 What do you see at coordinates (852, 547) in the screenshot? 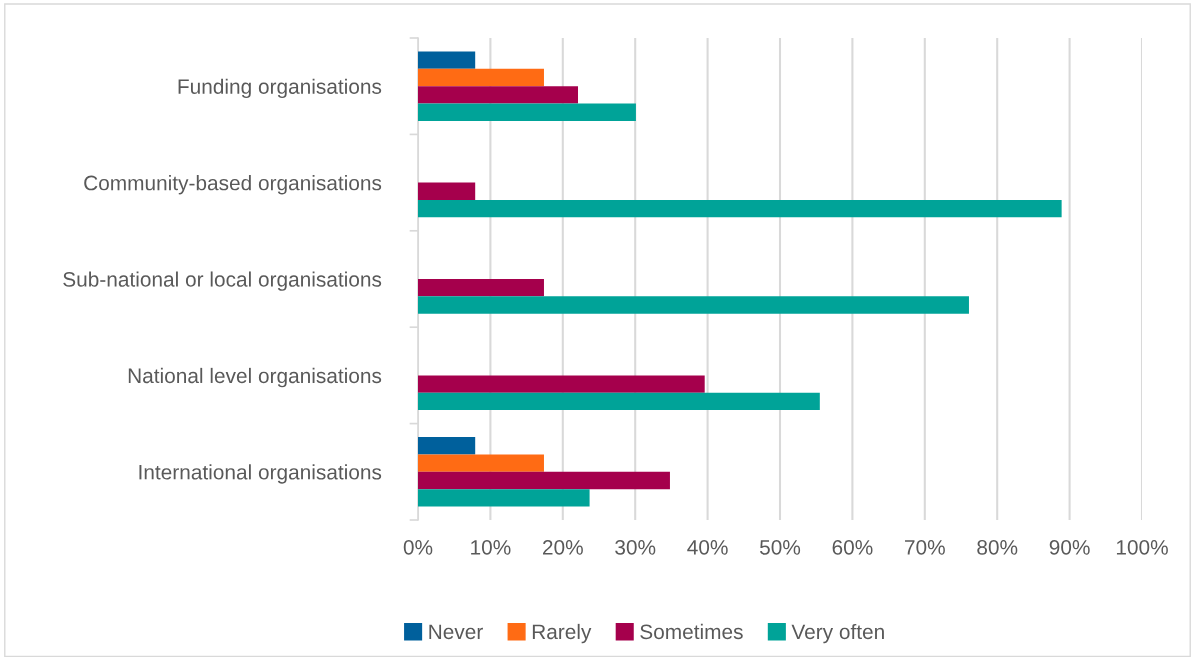
I see `x-tick-label: 60%` at bounding box center [852, 547].